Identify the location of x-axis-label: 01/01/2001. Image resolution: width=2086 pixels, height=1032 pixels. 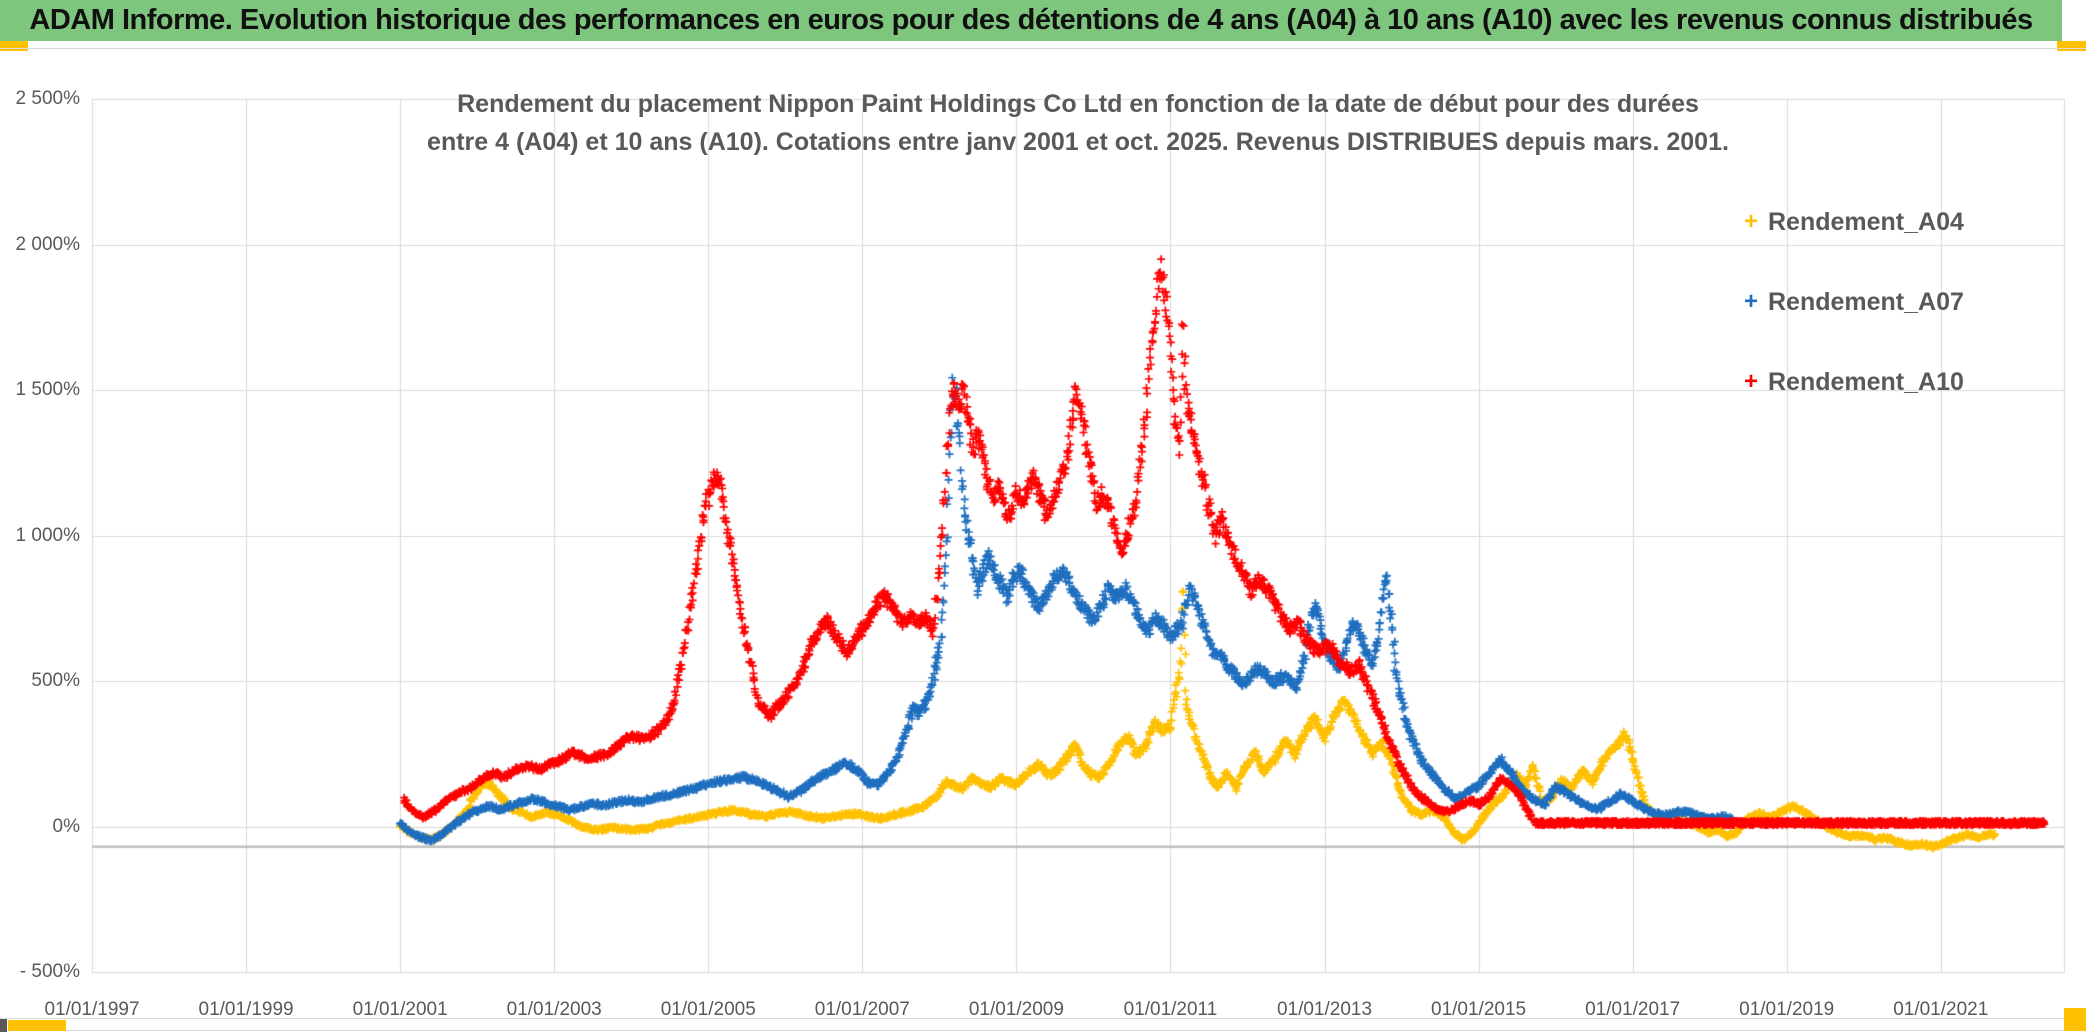
(400, 1009).